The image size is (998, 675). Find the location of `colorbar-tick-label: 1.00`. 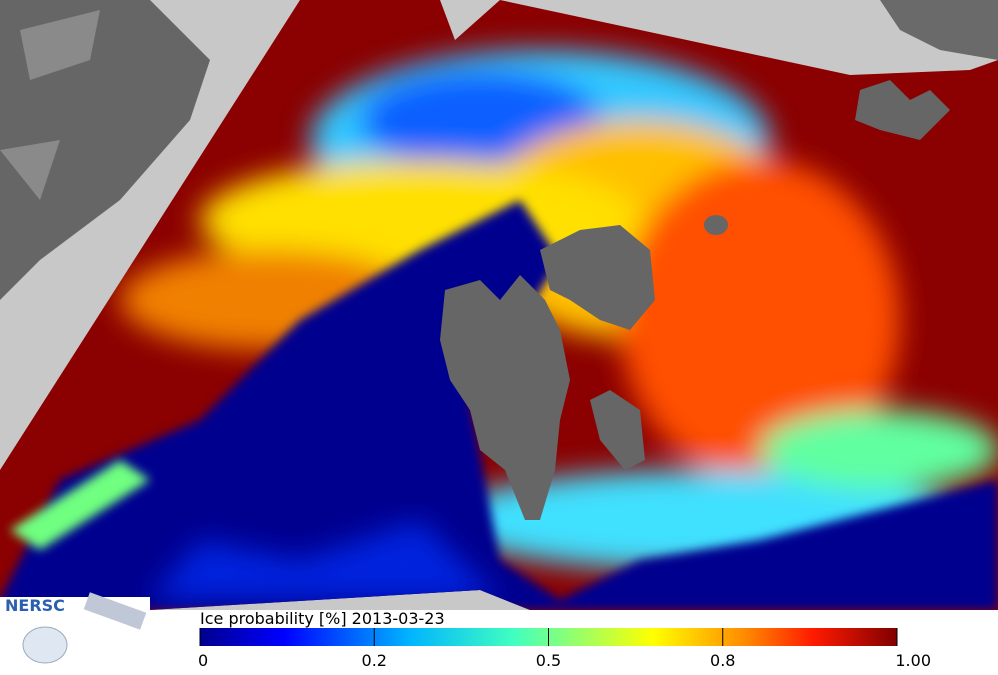

colorbar-tick-label: 1.00 is located at coordinates (913, 660).